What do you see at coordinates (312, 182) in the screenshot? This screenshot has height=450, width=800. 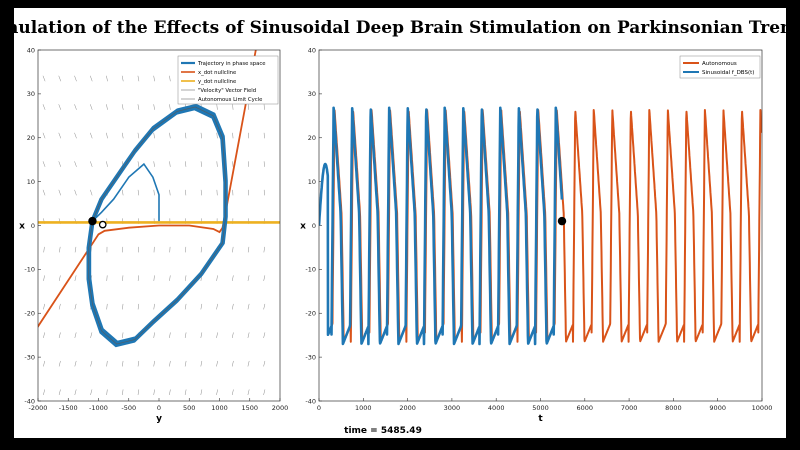 I see `y-tick-label: 10` at bounding box center [312, 182].